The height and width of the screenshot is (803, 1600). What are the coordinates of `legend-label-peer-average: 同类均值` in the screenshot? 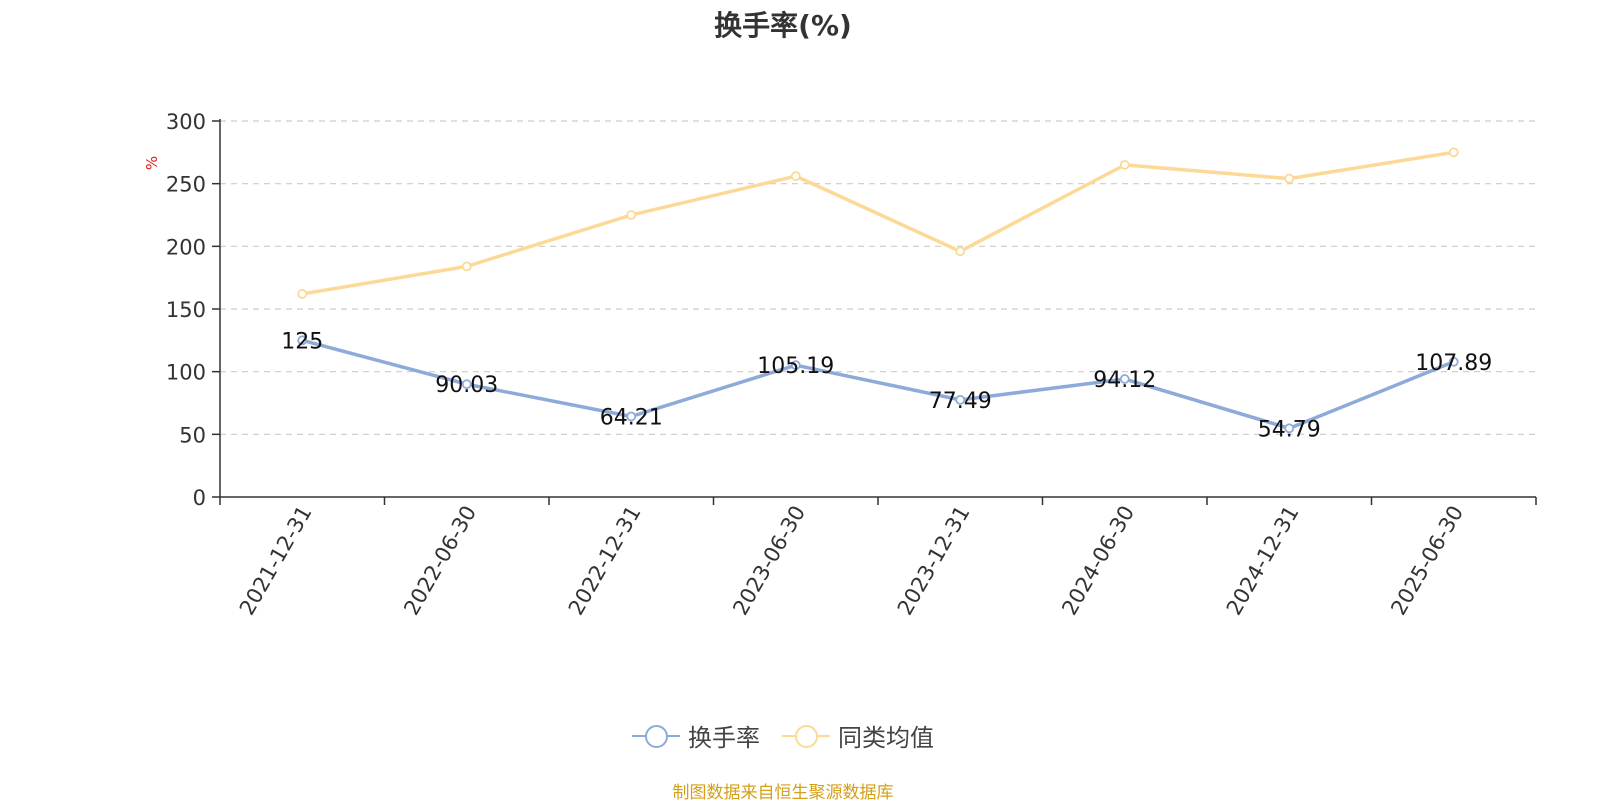 It's located at (886, 738).